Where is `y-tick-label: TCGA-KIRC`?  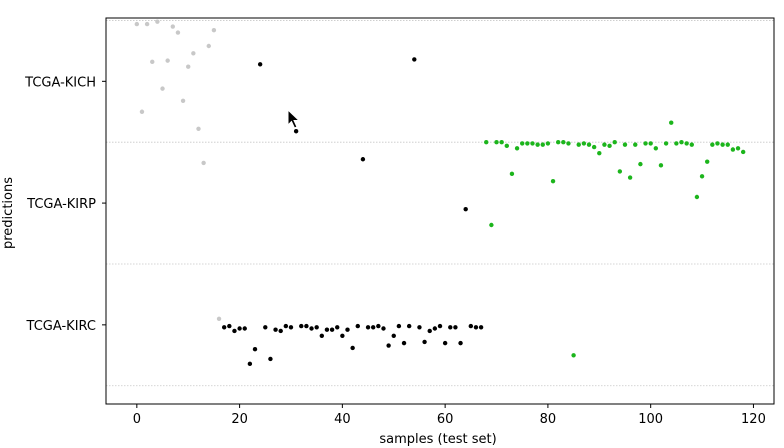 y-tick-label: TCGA-KIRC is located at coordinates (61, 326).